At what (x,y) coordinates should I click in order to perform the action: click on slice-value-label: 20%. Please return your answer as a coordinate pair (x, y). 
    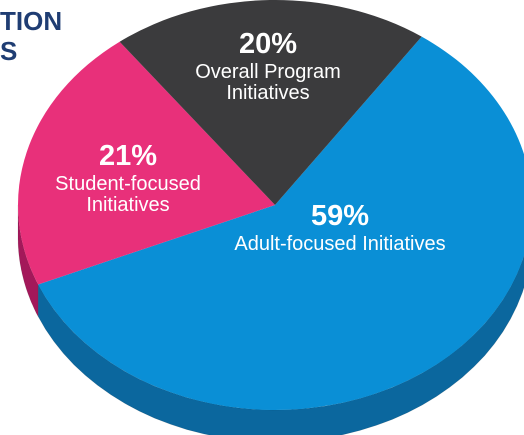
    Looking at the image, I should click on (268, 44).